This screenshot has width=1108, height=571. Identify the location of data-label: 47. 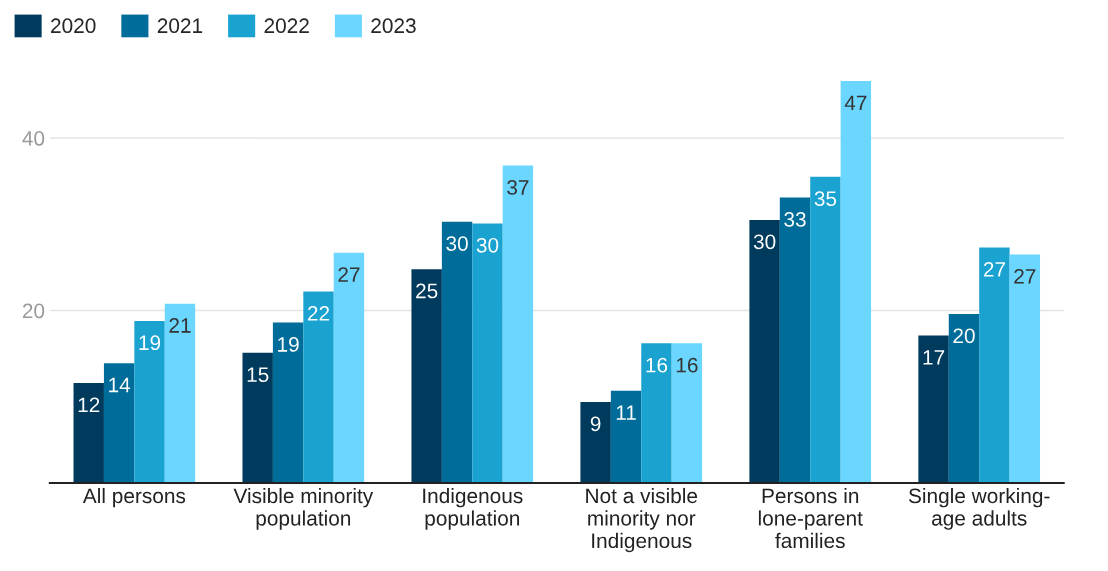
(855, 103).